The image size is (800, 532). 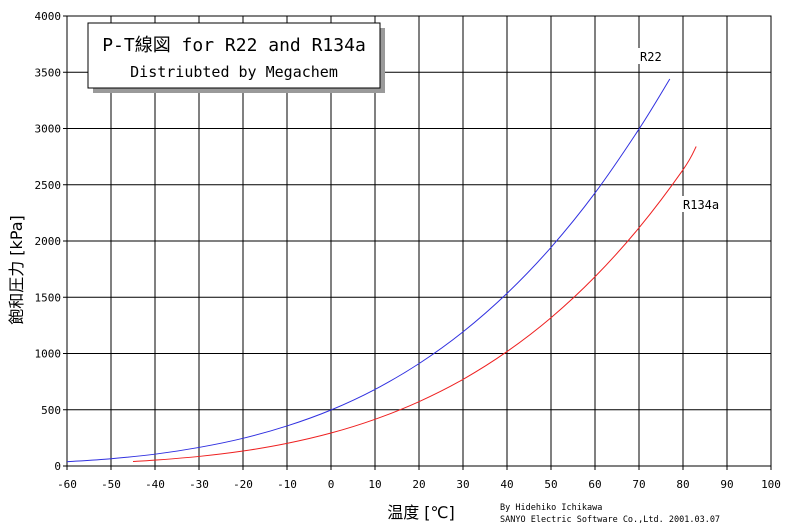 What do you see at coordinates (287, 484) in the screenshot?
I see `x-tick-label: -10` at bounding box center [287, 484].